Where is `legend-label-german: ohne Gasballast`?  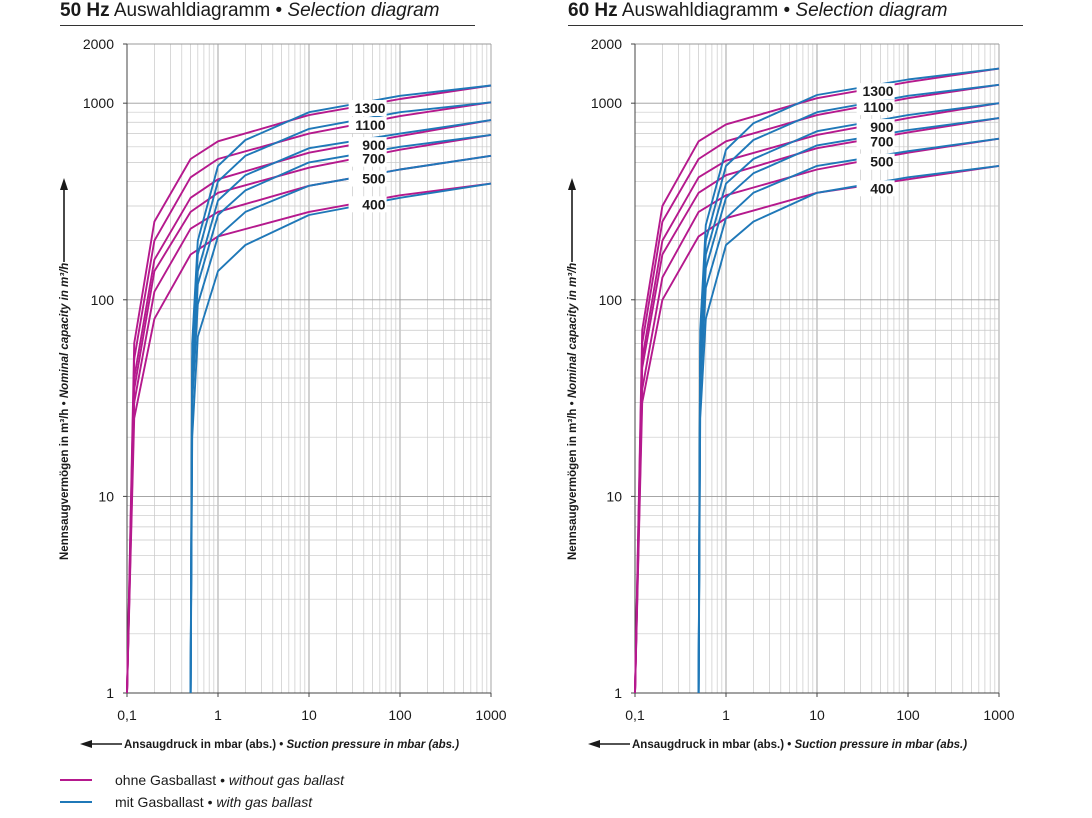 legend-label-german: ohne Gasballast is located at coordinates (166, 780).